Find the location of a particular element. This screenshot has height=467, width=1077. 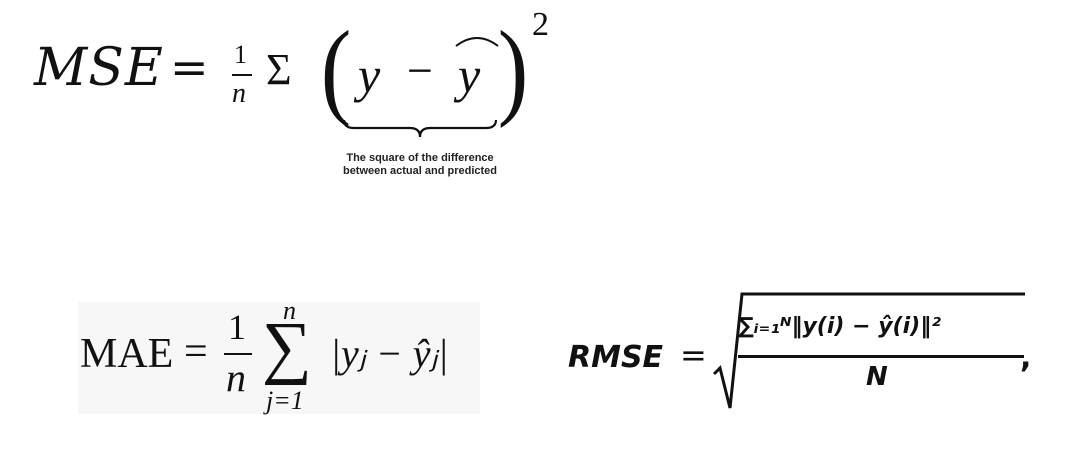

mse-fraction-numerator: 1 is located at coordinates (240, 54).